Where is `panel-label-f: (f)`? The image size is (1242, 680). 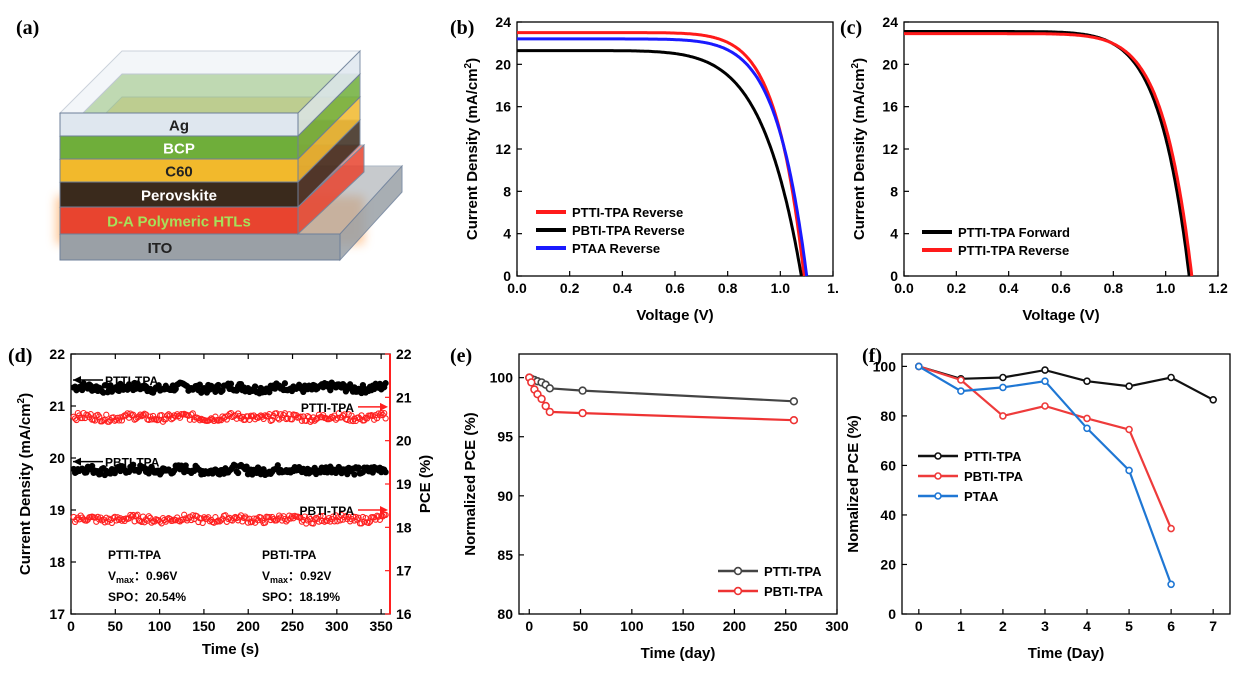 panel-label-f: (f) is located at coordinates (872, 356).